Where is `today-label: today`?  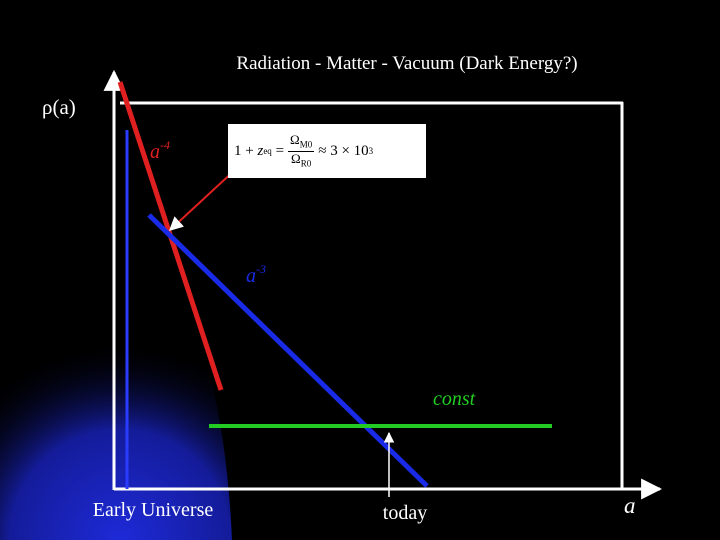
today-label: today is located at coordinates (405, 513).